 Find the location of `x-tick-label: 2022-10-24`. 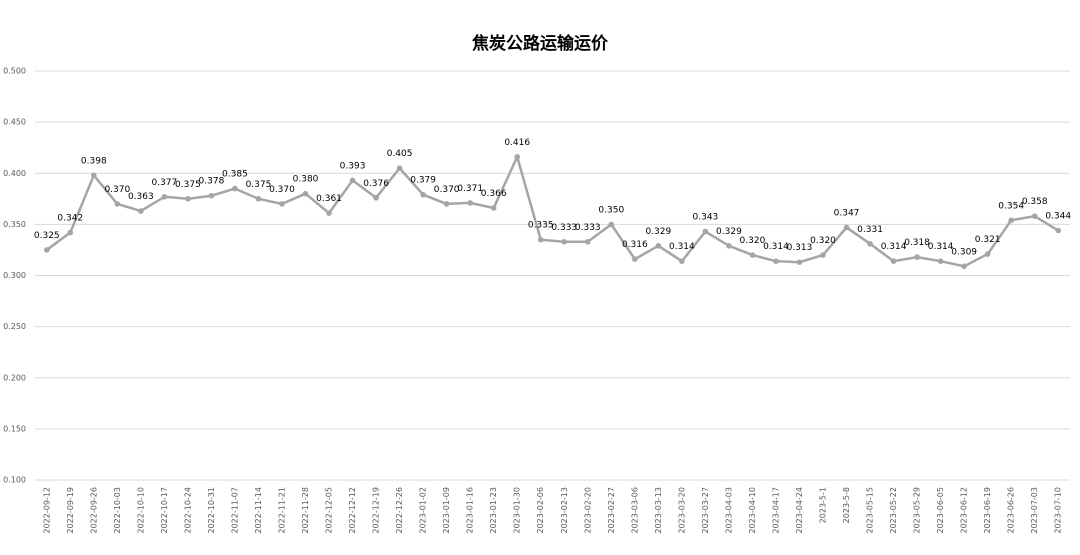

x-tick-label: 2022-10-24 is located at coordinates (187, 510).